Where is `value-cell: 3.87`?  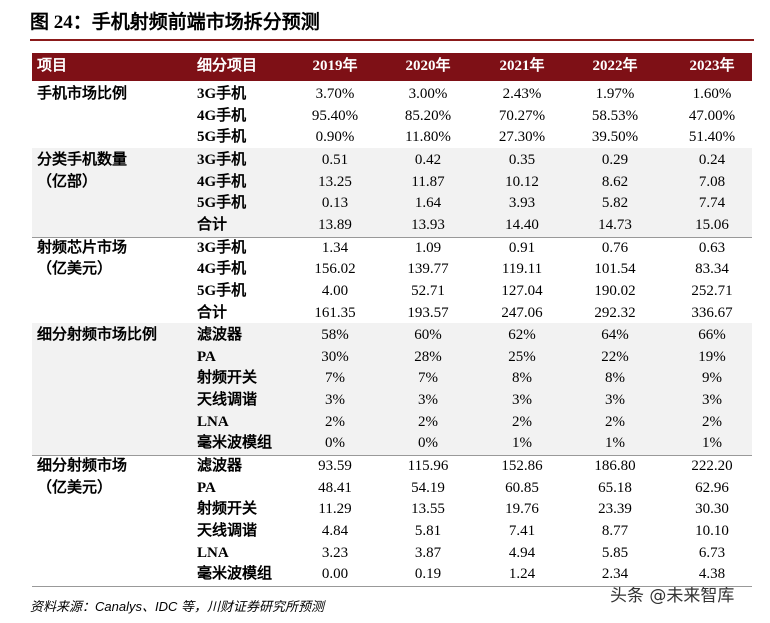 value-cell: 3.87 is located at coordinates (428, 552).